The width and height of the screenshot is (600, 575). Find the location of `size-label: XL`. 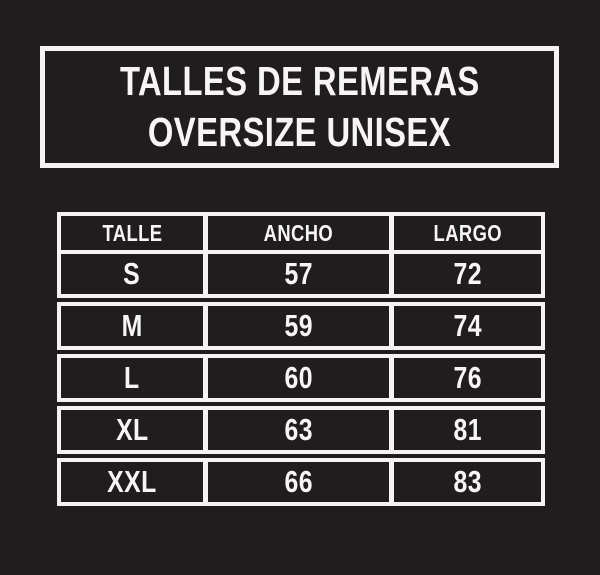

size-label: XL is located at coordinates (132, 429).